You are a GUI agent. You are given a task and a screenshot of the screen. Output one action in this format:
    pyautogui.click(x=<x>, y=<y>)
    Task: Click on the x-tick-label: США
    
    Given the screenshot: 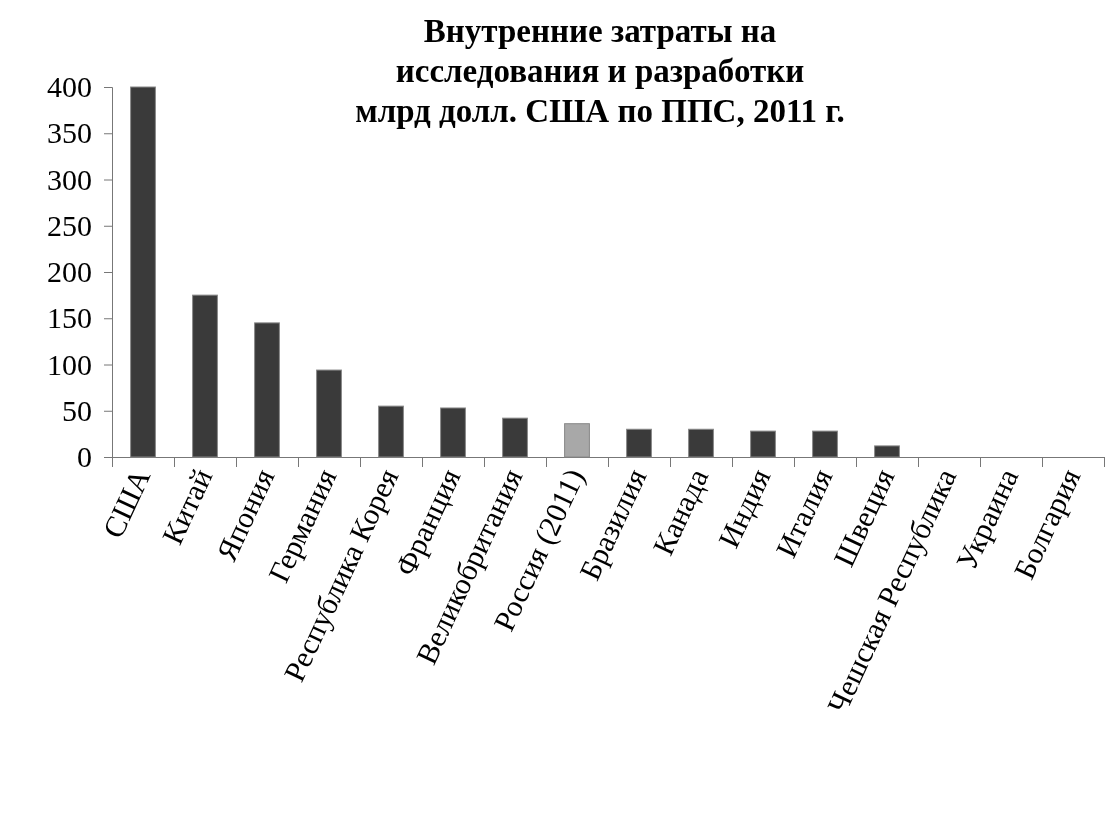 What is the action you would take?
    pyautogui.click(x=126, y=503)
    